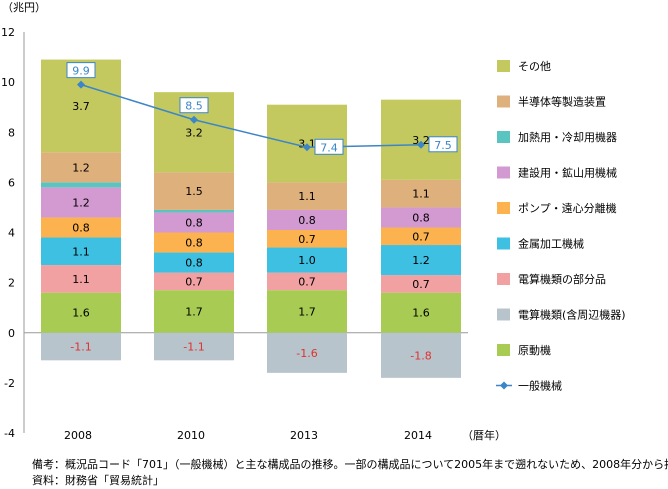 Image resolution: width=668 pixels, height=489 pixels. Describe the element at coordinates (24, 7) in the screenshot. I see `y-unit-label: （兆円）` at that location.